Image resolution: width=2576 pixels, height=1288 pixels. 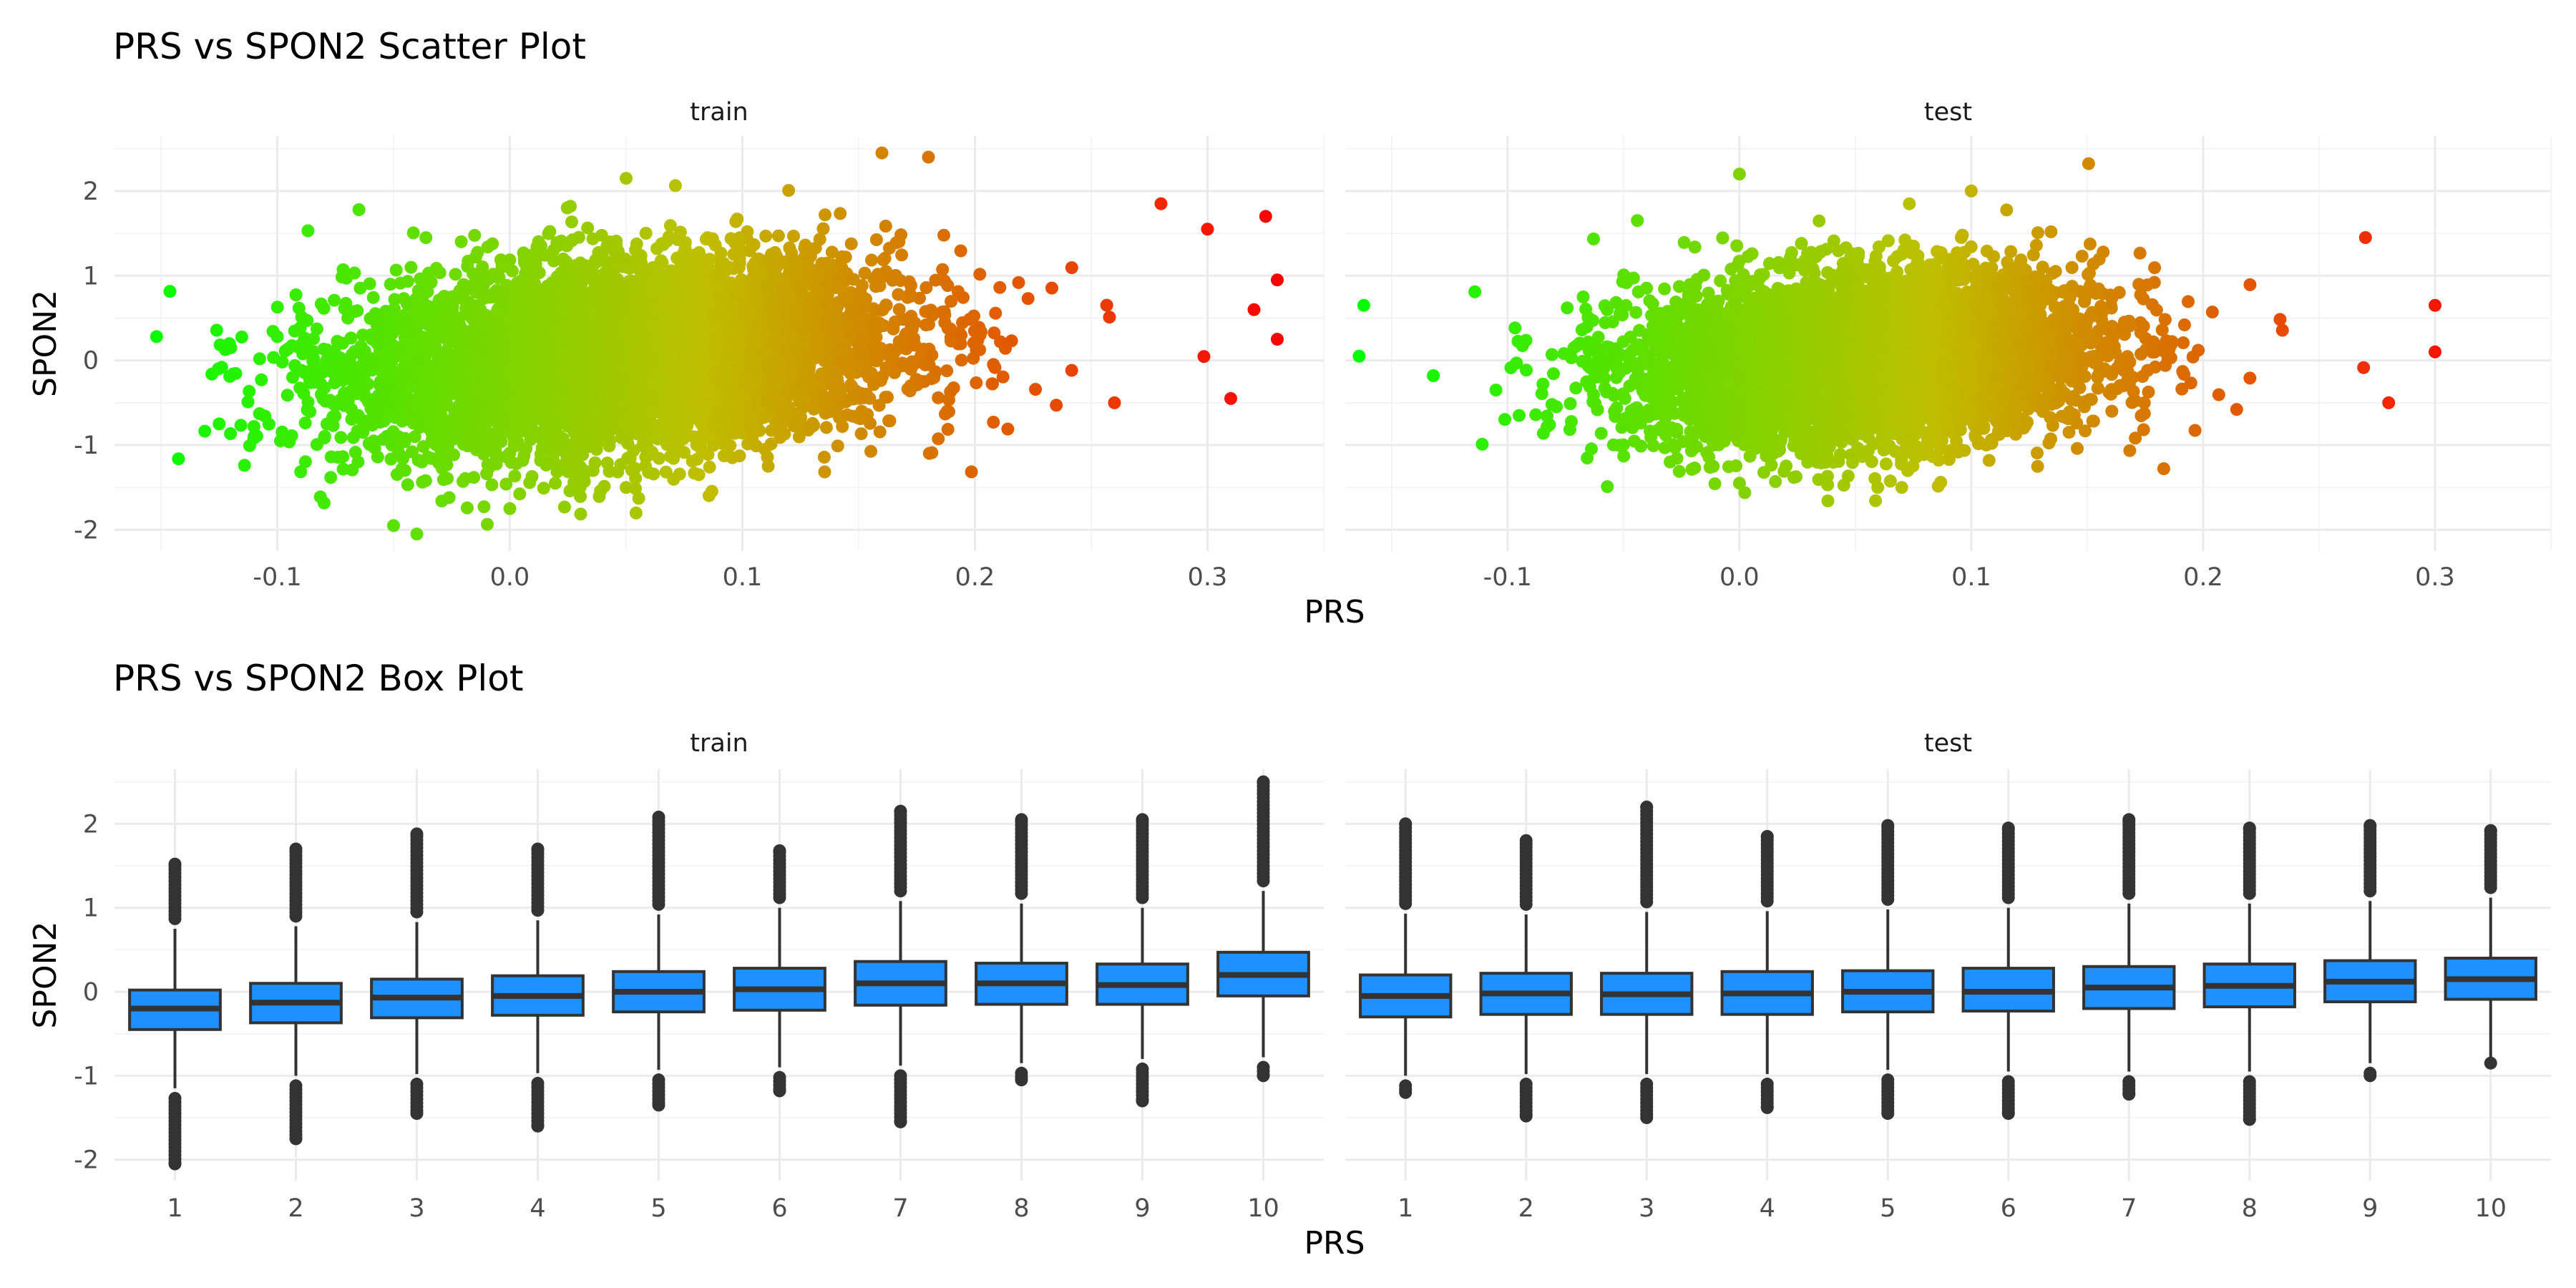 I want to click on x-tick-label: 0.1, so click(x=743, y=577).